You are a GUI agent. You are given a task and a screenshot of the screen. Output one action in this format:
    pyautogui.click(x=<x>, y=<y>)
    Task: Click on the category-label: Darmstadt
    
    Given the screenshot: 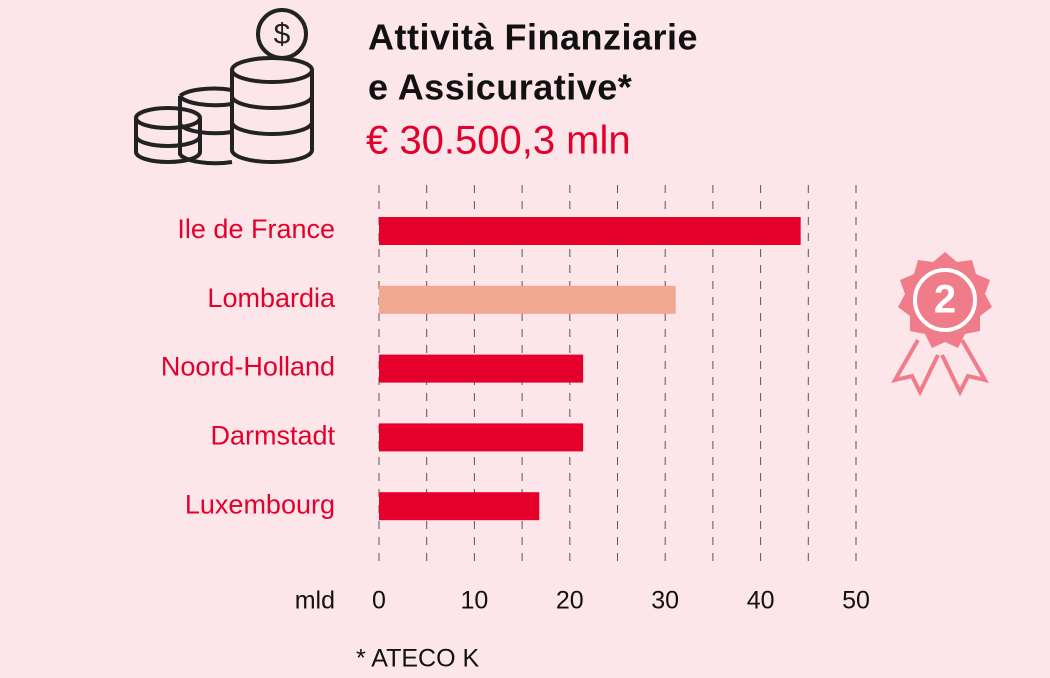 What is the action you would take?
    pyautogui.click(x=272, y=436)
    